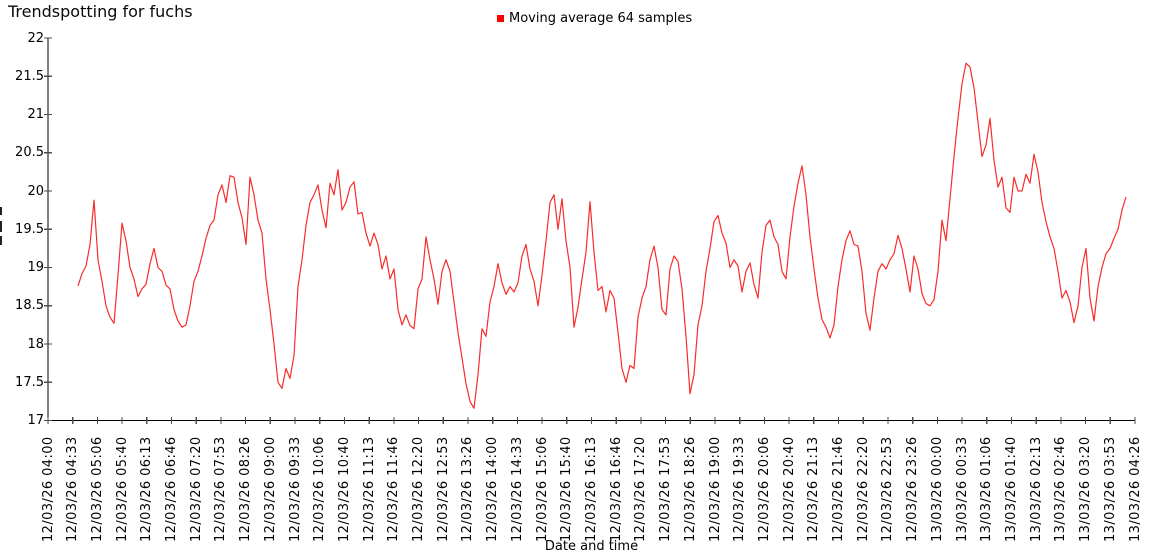 This screenshot has height=560, width=1150. Describe the element at coordinates (601, 18) in the screenshot. I see `legend-label: Moving average 64 samples` at that location.